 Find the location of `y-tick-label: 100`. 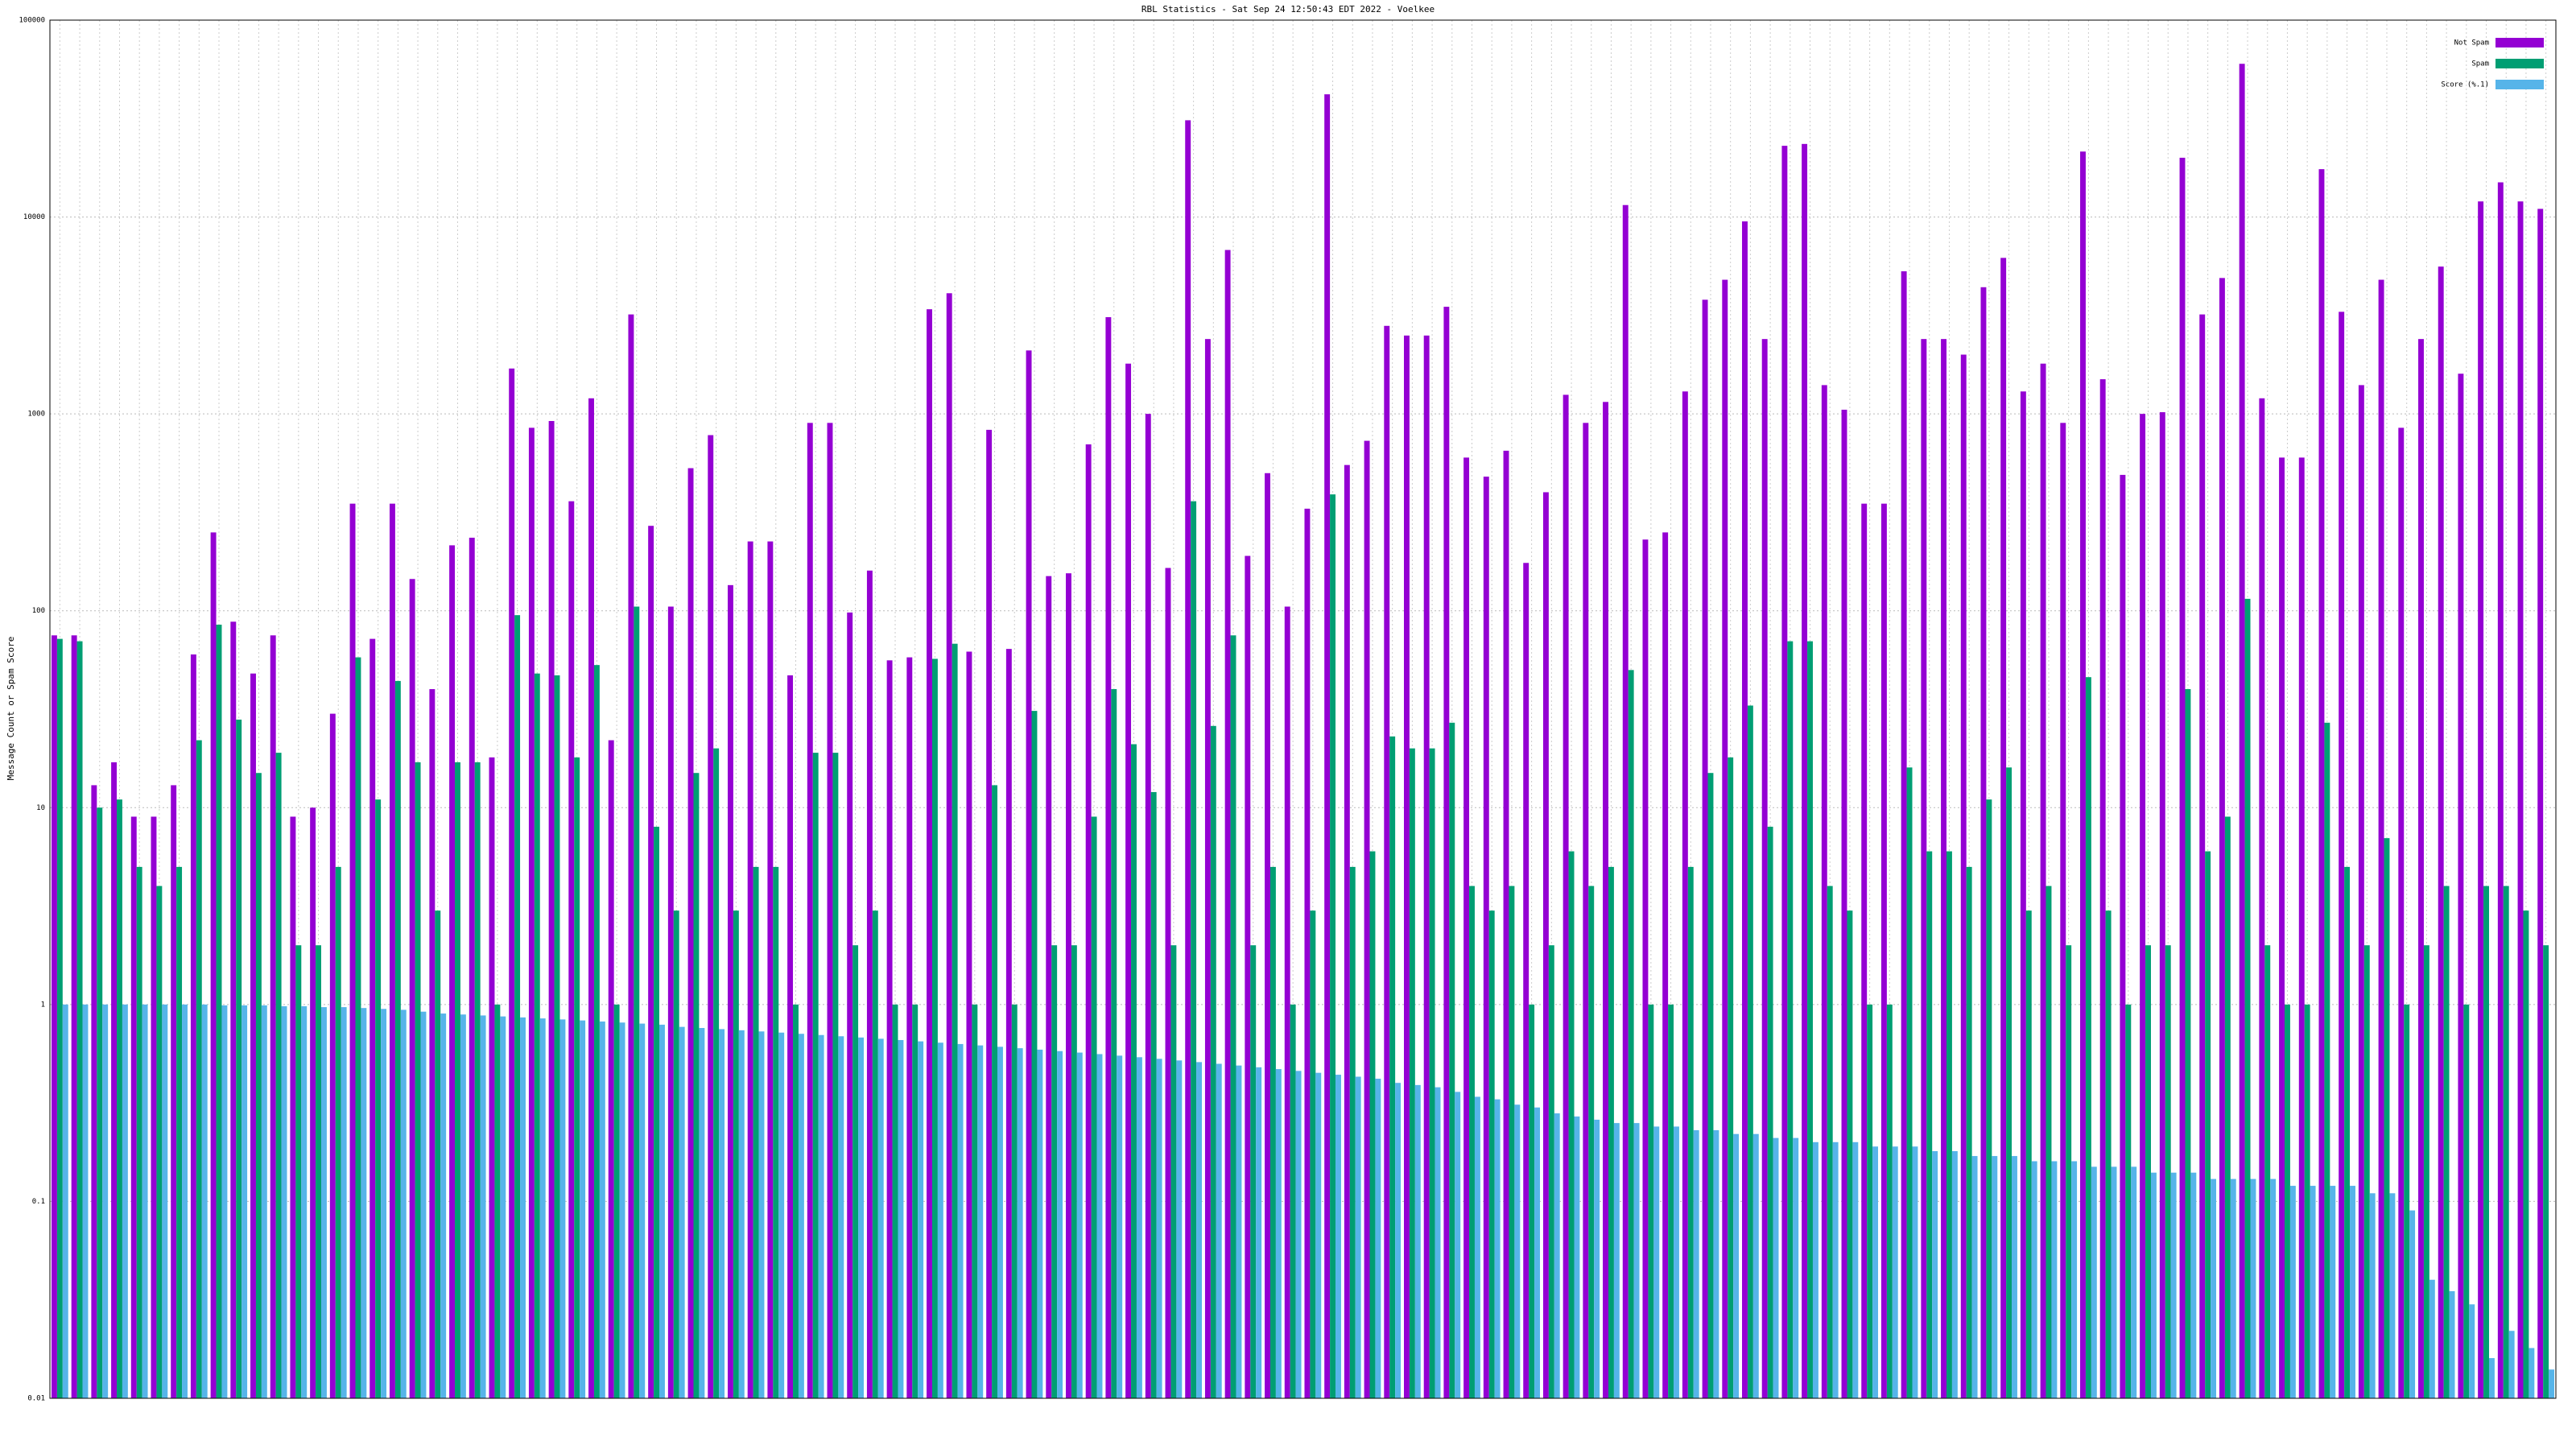

y-tick-label: 100 is located at coordinates (38, 611).